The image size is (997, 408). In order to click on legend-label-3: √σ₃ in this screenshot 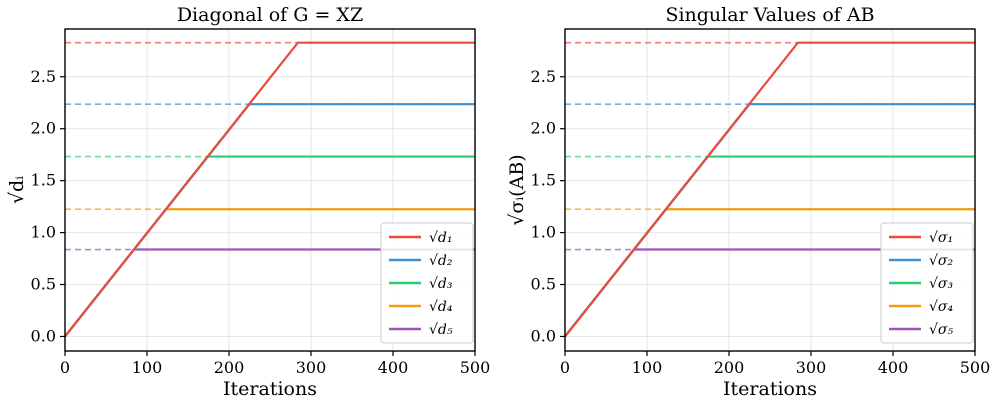, I will do `click(941, 284)`.